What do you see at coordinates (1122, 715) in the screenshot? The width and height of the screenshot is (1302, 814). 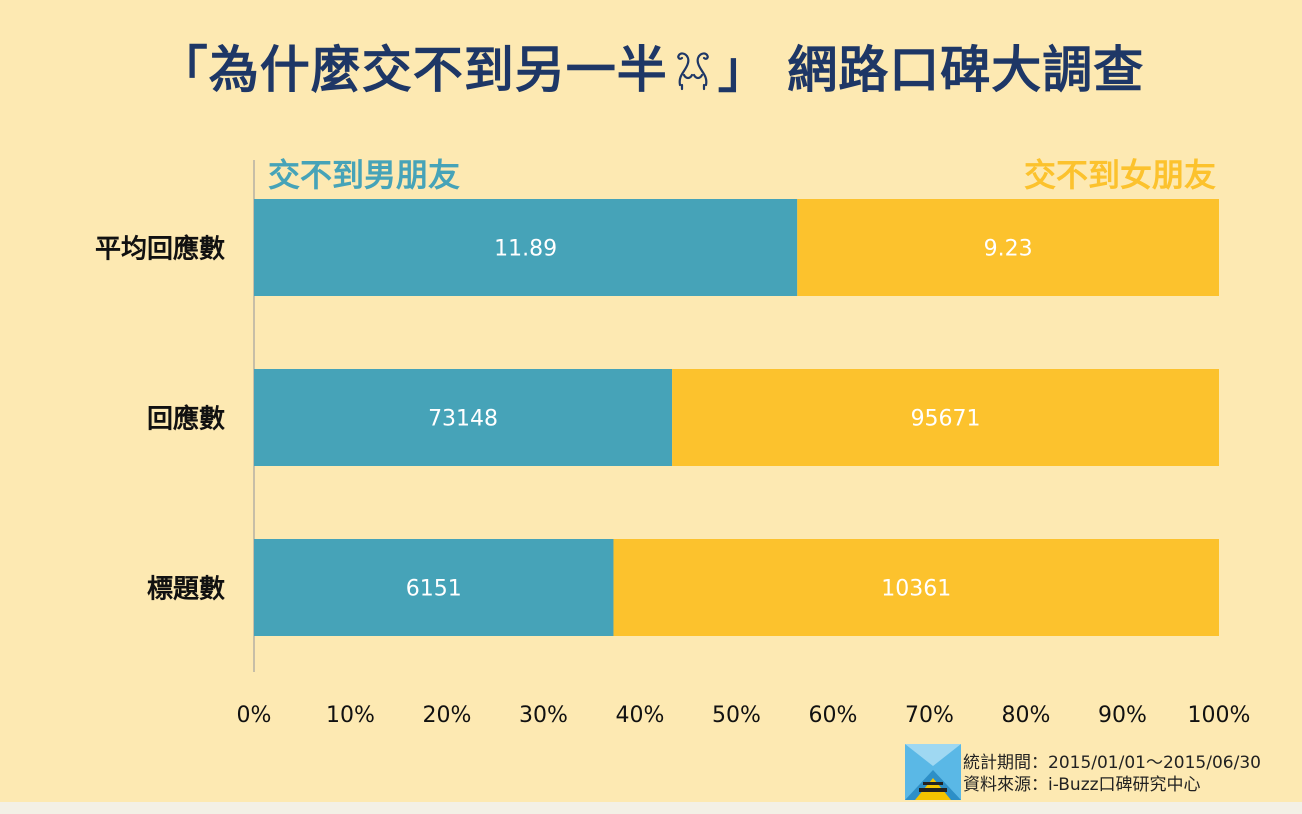 I see `x-tick-label-9: 90%` at bounding box center [1122, 715].